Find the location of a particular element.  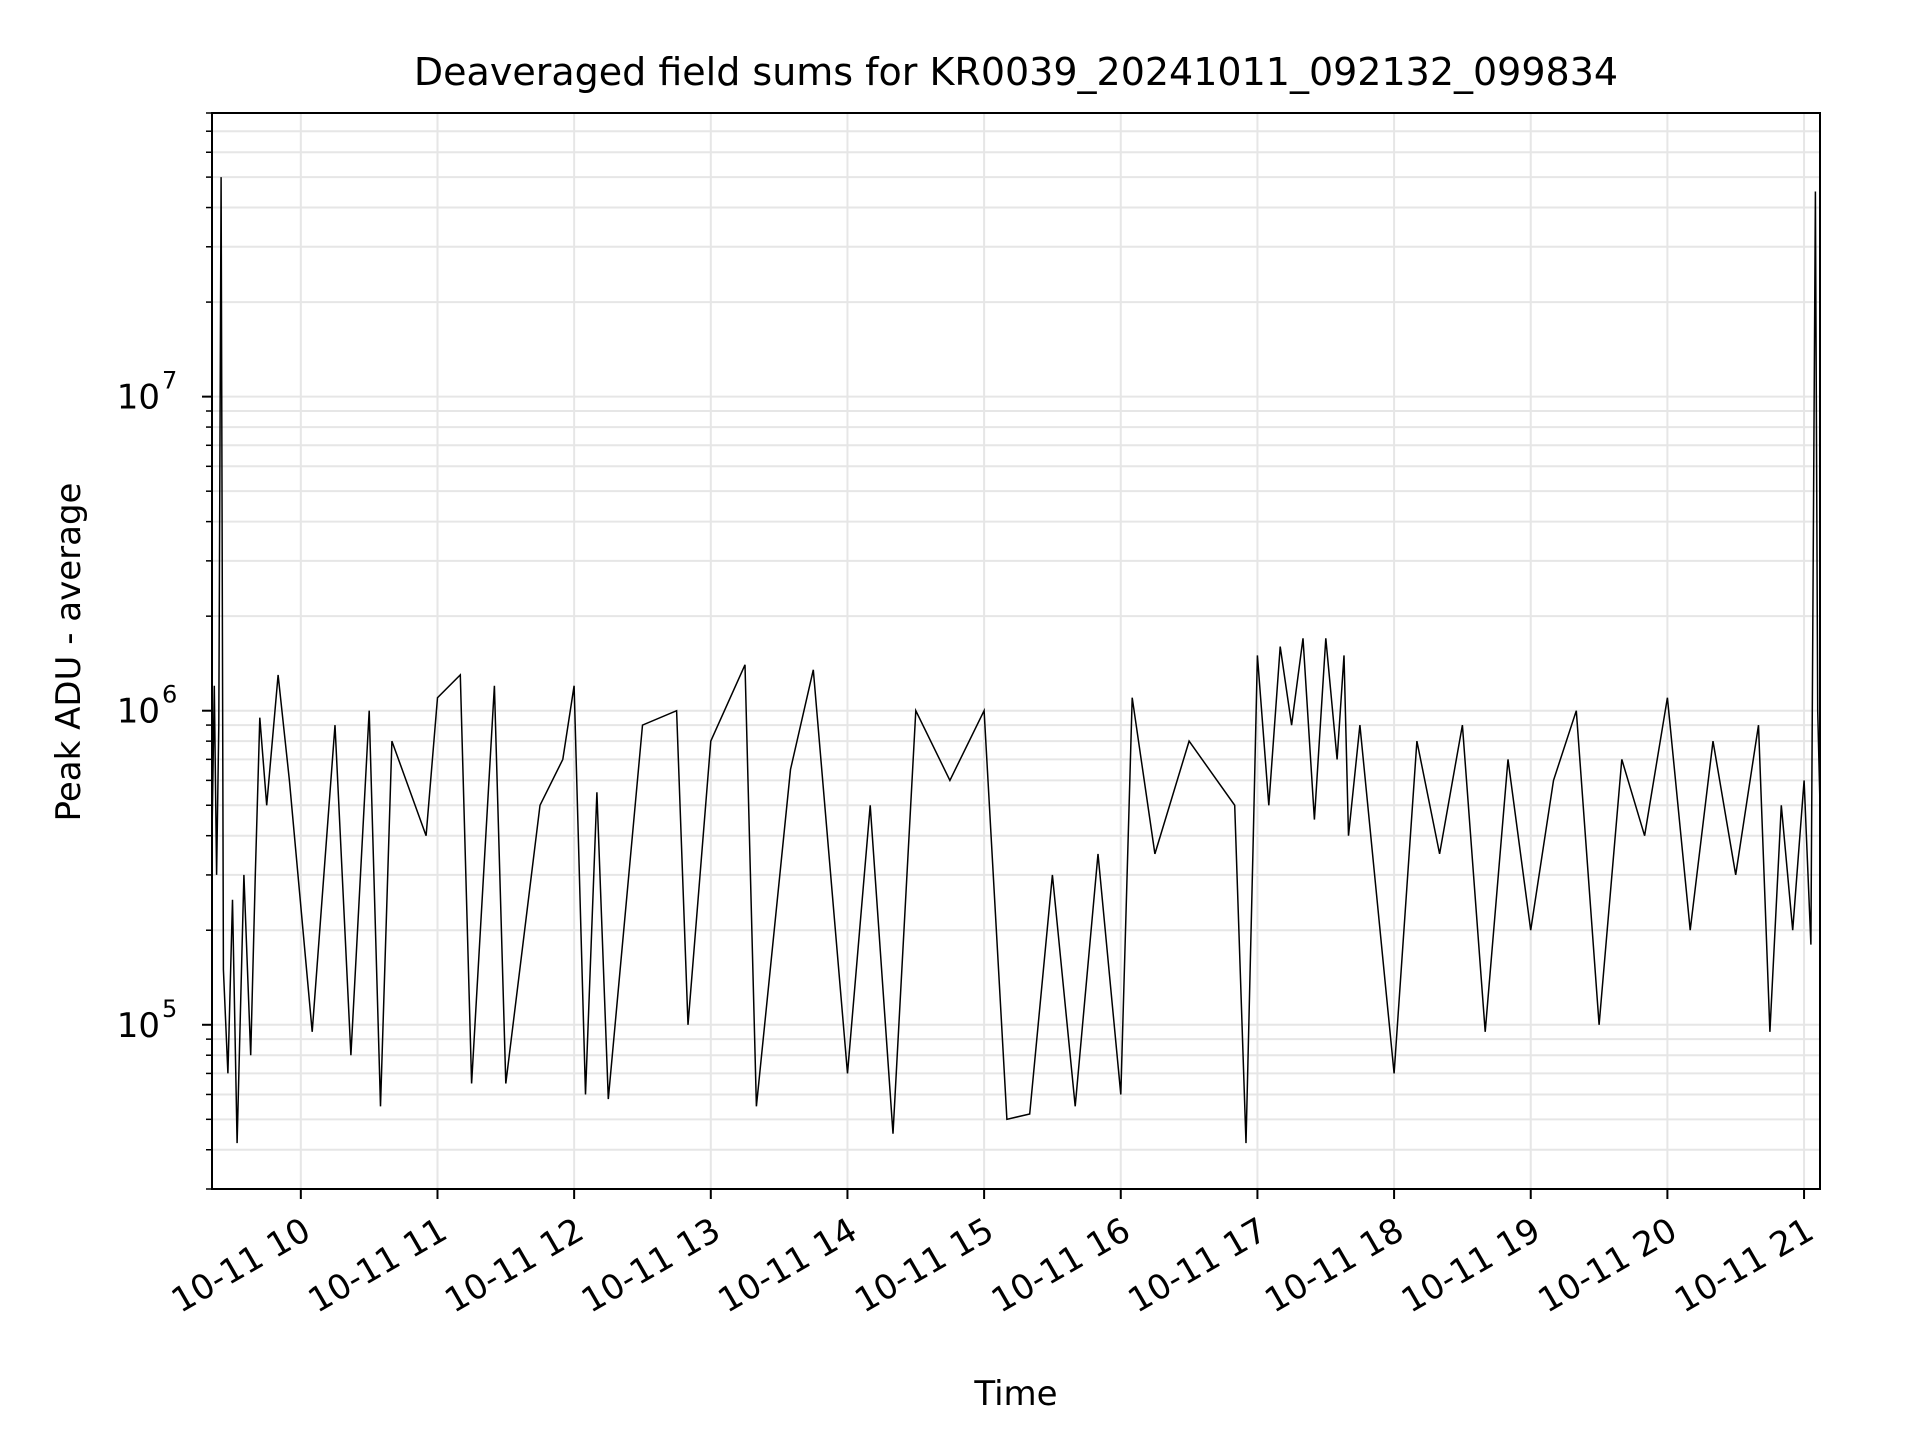

y-axis-label: Peak ADU - average is located at coordinates (69, 652).